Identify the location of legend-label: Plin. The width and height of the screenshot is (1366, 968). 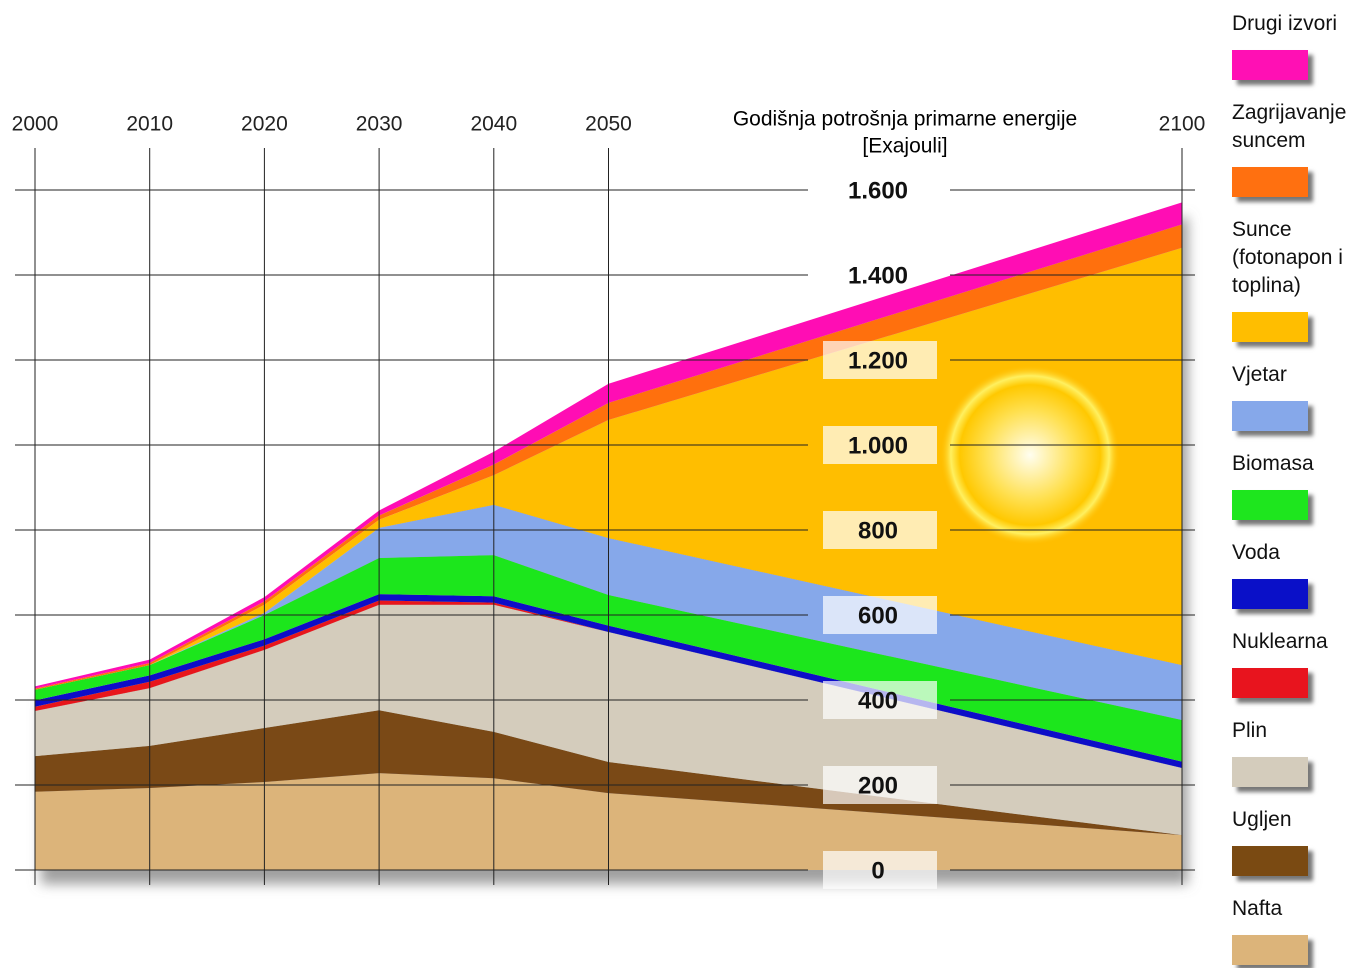
(1250, 730).